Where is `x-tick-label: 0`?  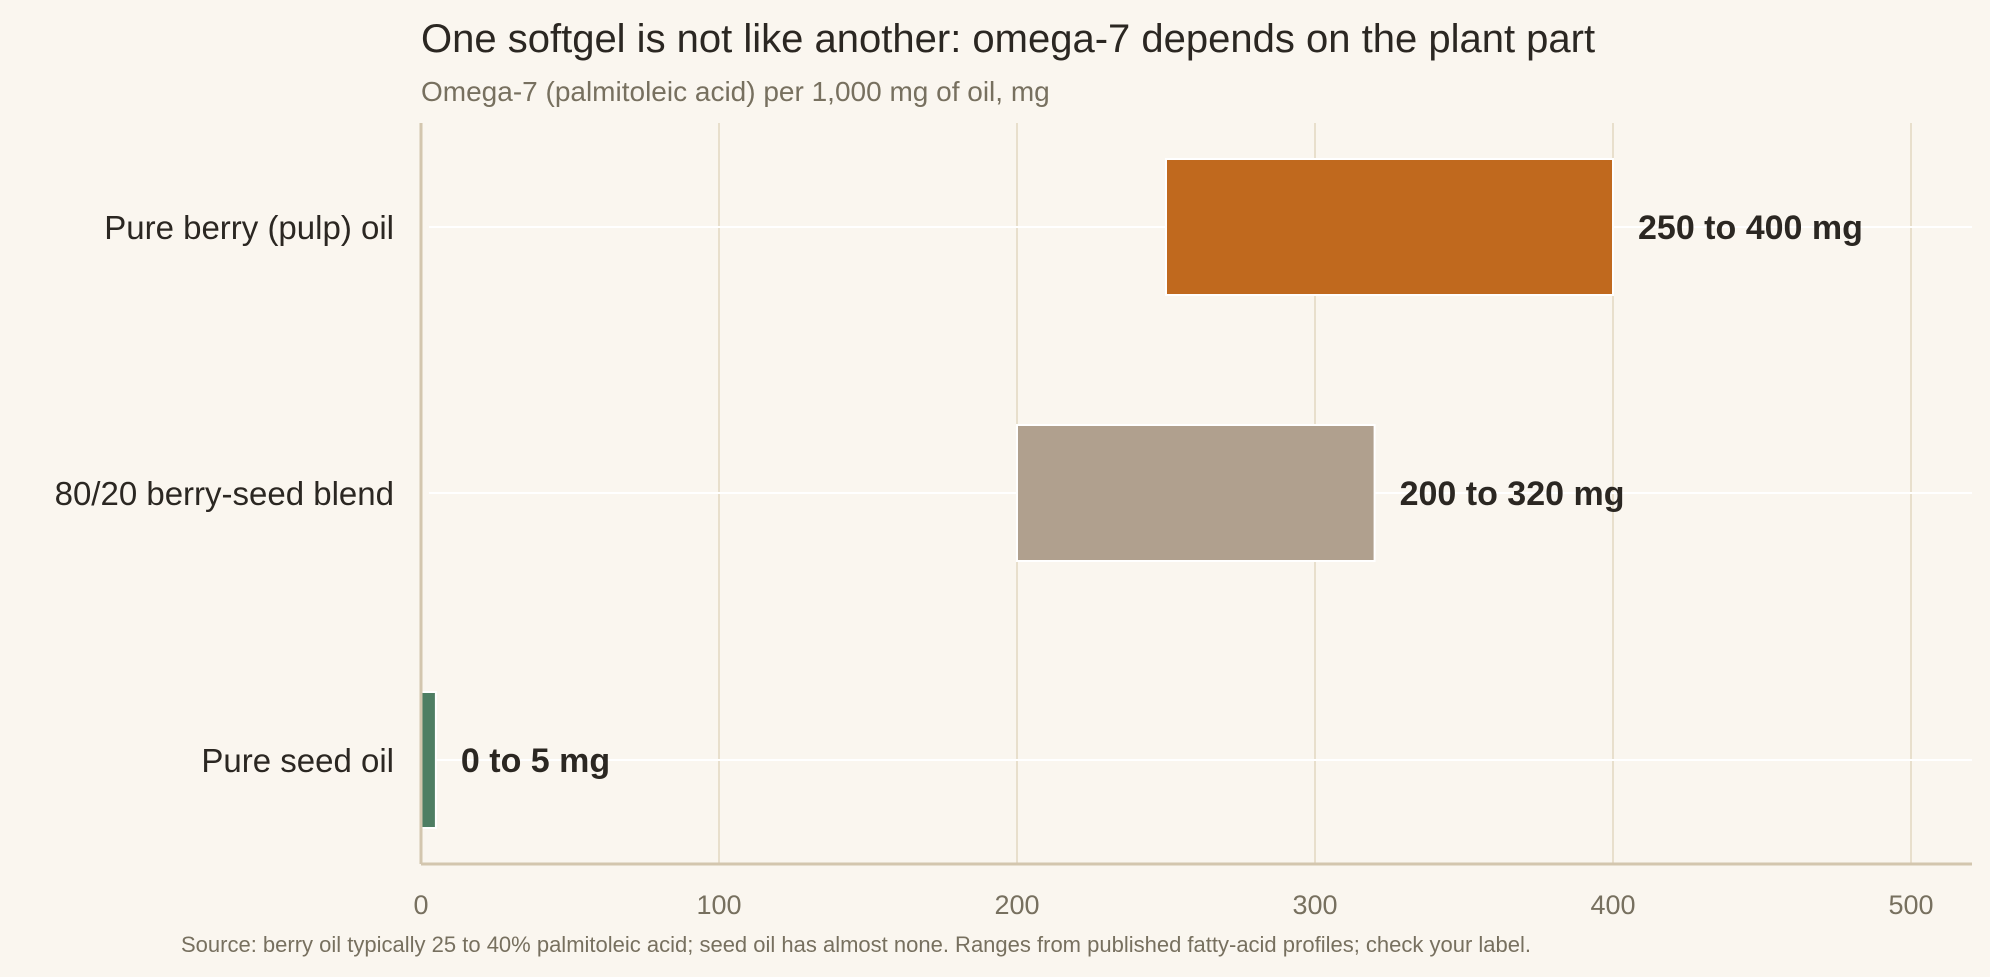 x-tick-label: 0 is located at coordinates (420, 905).